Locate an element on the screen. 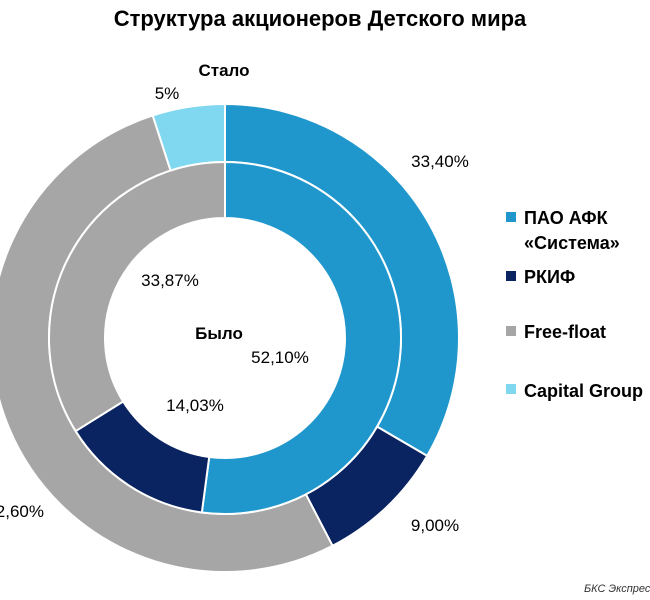 This screenshot has height=600, width=650. data-label-inner-afk: 52,10% is located at coordinates (280, 357).